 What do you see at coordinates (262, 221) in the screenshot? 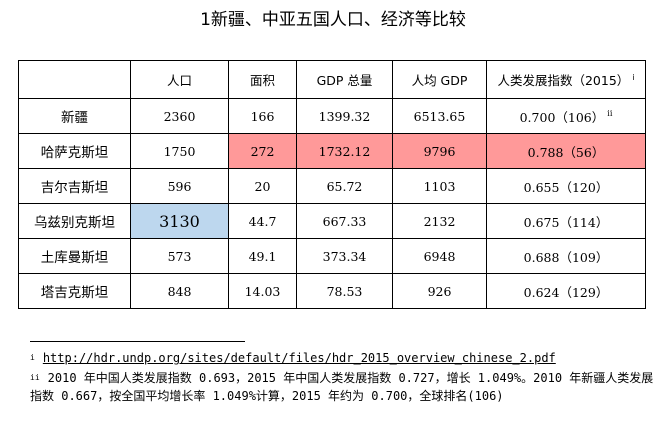
I see `cell-area: 44.7` at bounding box center [262, 221].